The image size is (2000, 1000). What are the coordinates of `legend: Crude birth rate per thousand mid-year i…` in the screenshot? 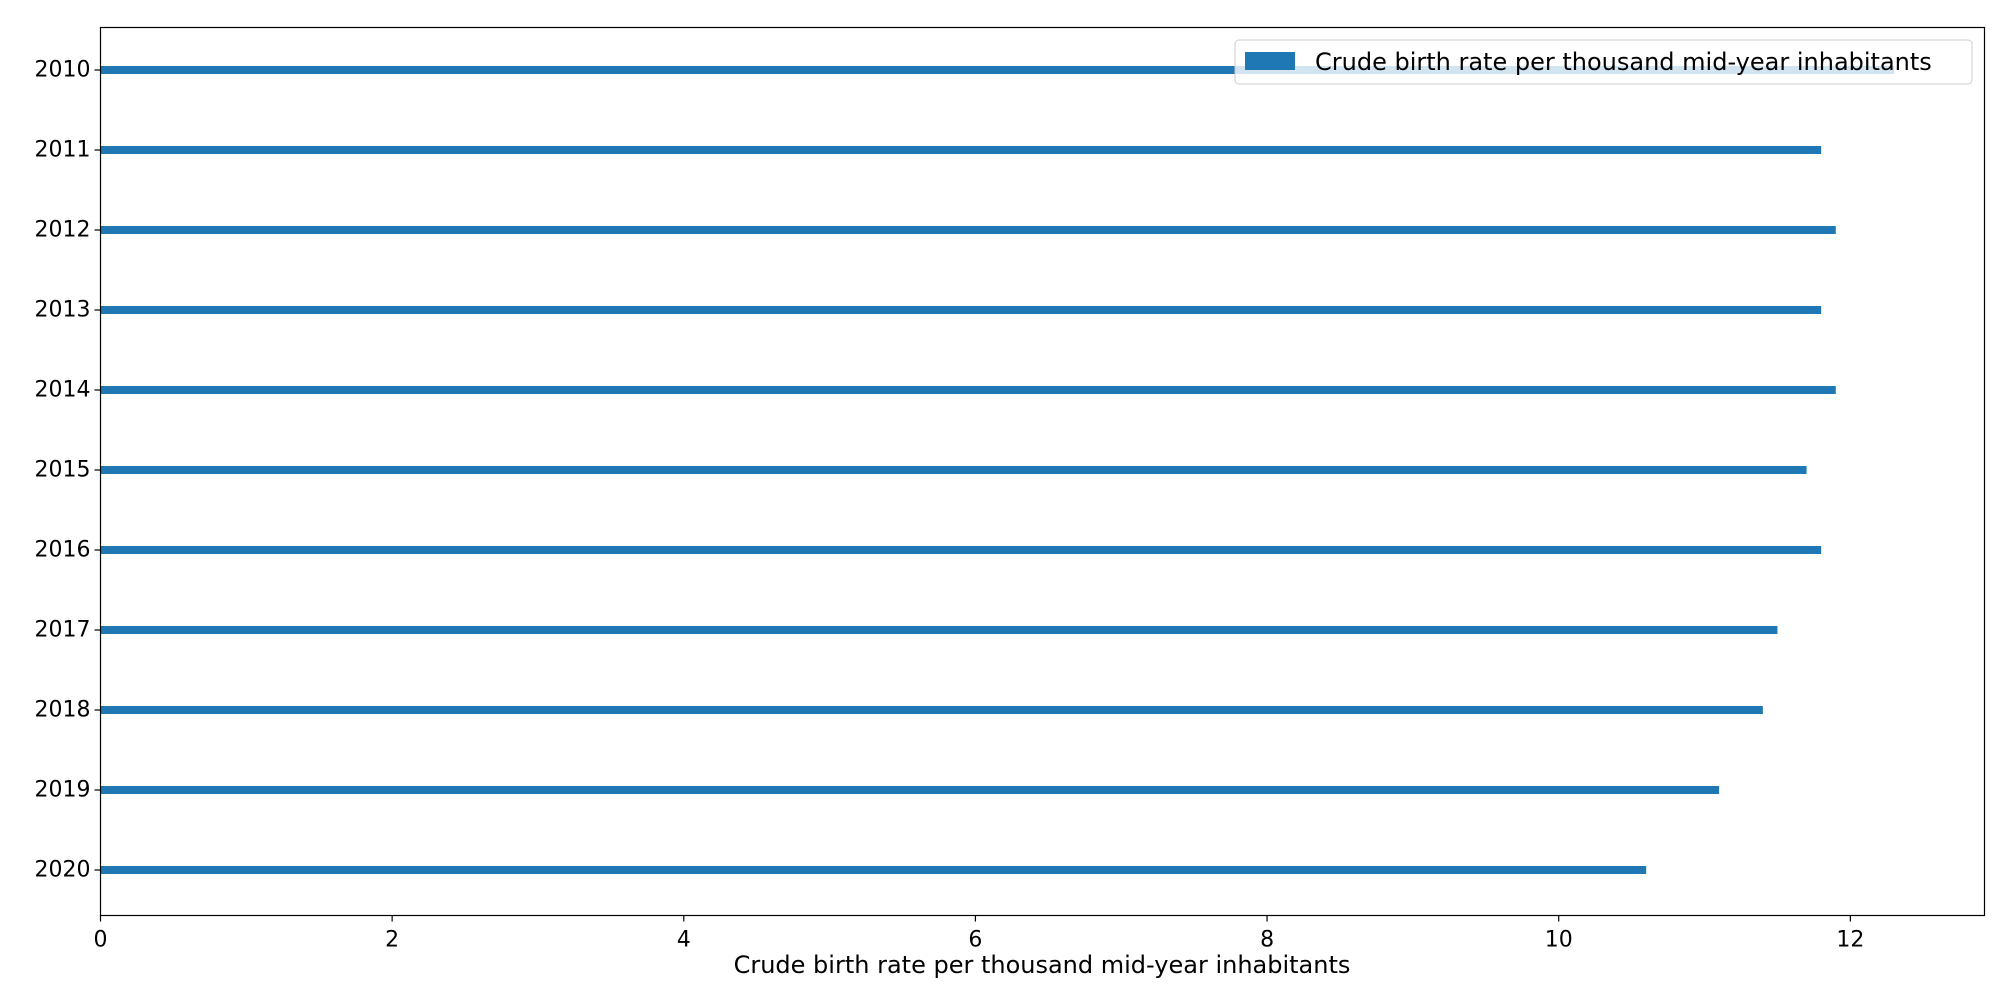 It's located at (1603, 62).